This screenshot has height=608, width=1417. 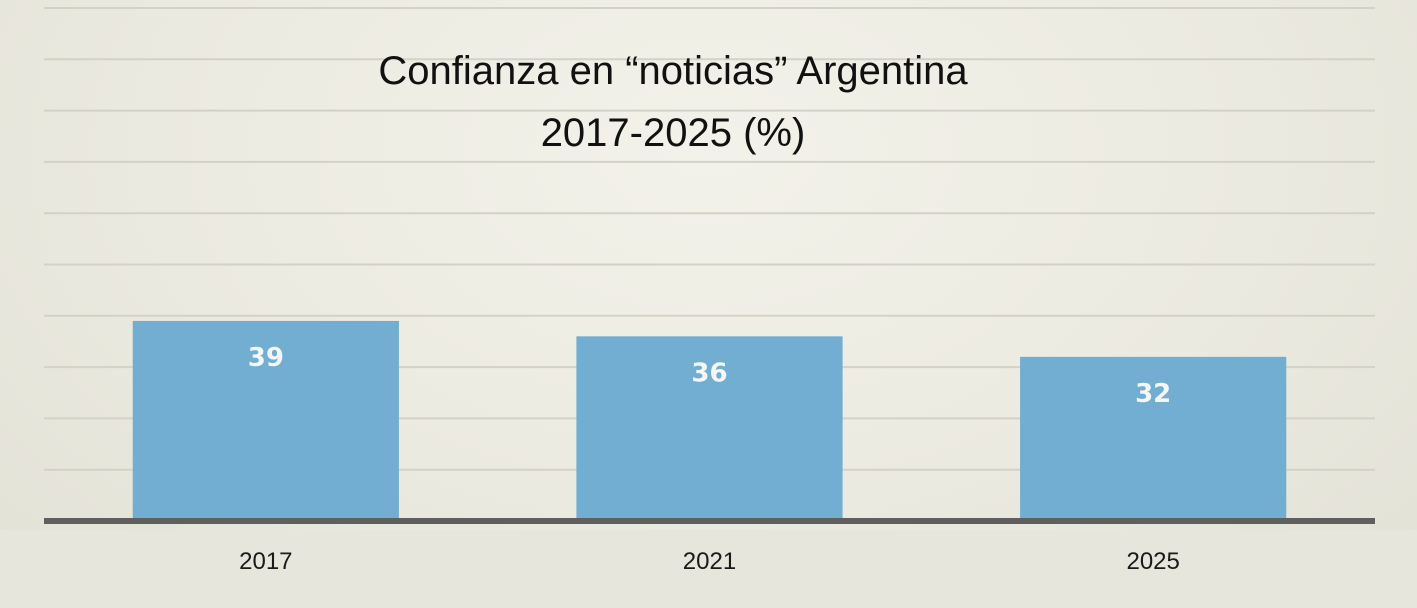 What do you see at coordinates (673, 71) in the screenshot?
I see `chart-title: Confianza en “noticias” Argentina` at bounding box center [673, 71].